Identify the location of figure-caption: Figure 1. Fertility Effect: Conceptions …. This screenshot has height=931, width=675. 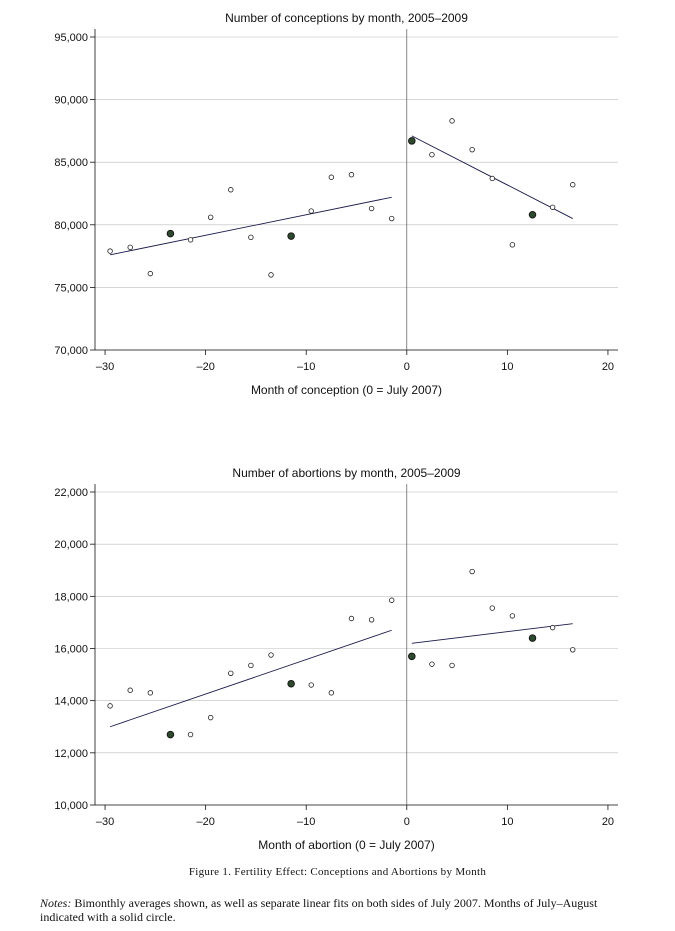
(337, 872).